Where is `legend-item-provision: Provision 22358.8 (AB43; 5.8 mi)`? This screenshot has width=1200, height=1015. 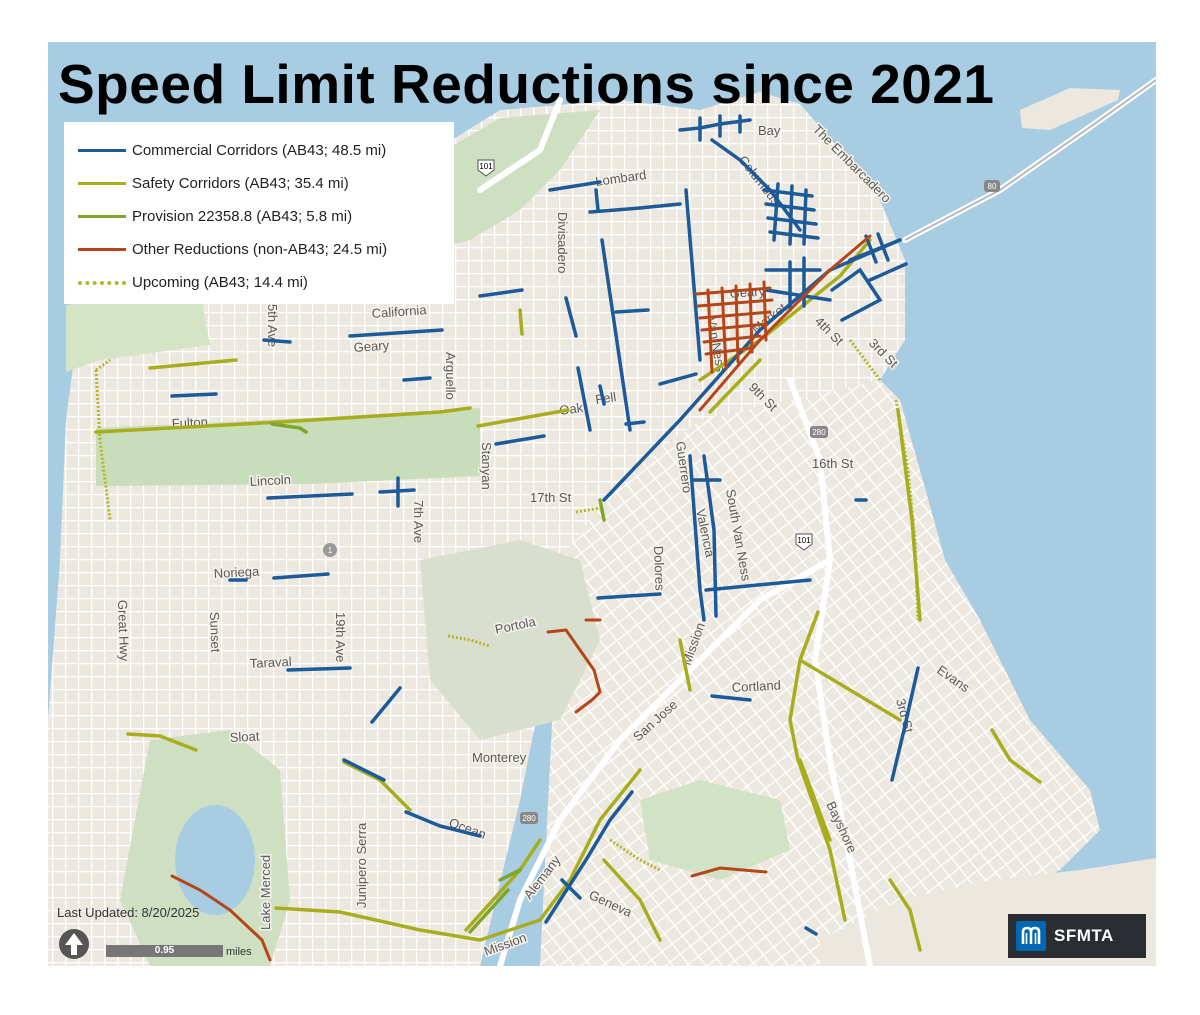
legend-item-provision: Provision 22358.8 (AB43; 5.8 mi) is located at coordinates (266, 216).